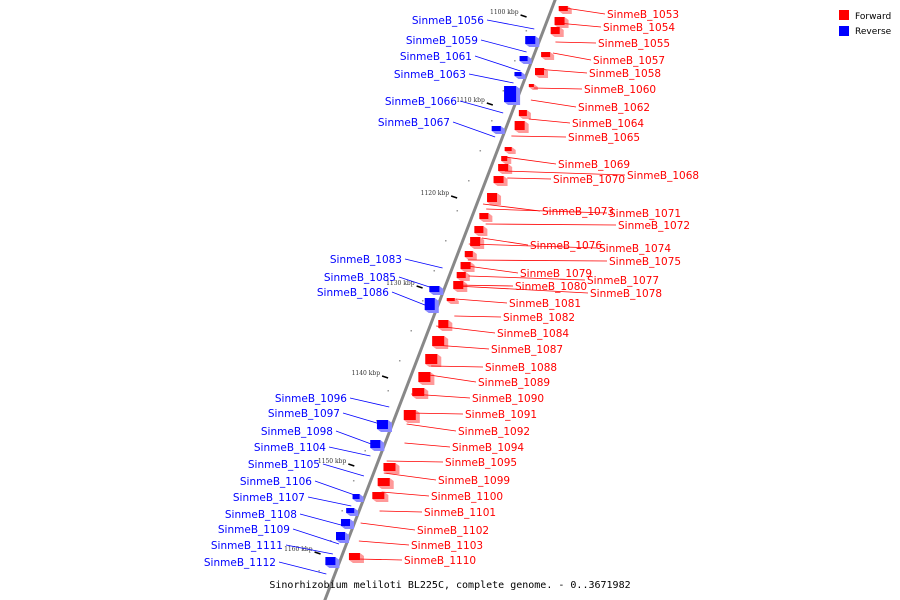  What do you see at coordinates (527, 350) in the screenshot?
I see `gene-label-forward: SinmeB_1087` at bounding box center [527, 350].